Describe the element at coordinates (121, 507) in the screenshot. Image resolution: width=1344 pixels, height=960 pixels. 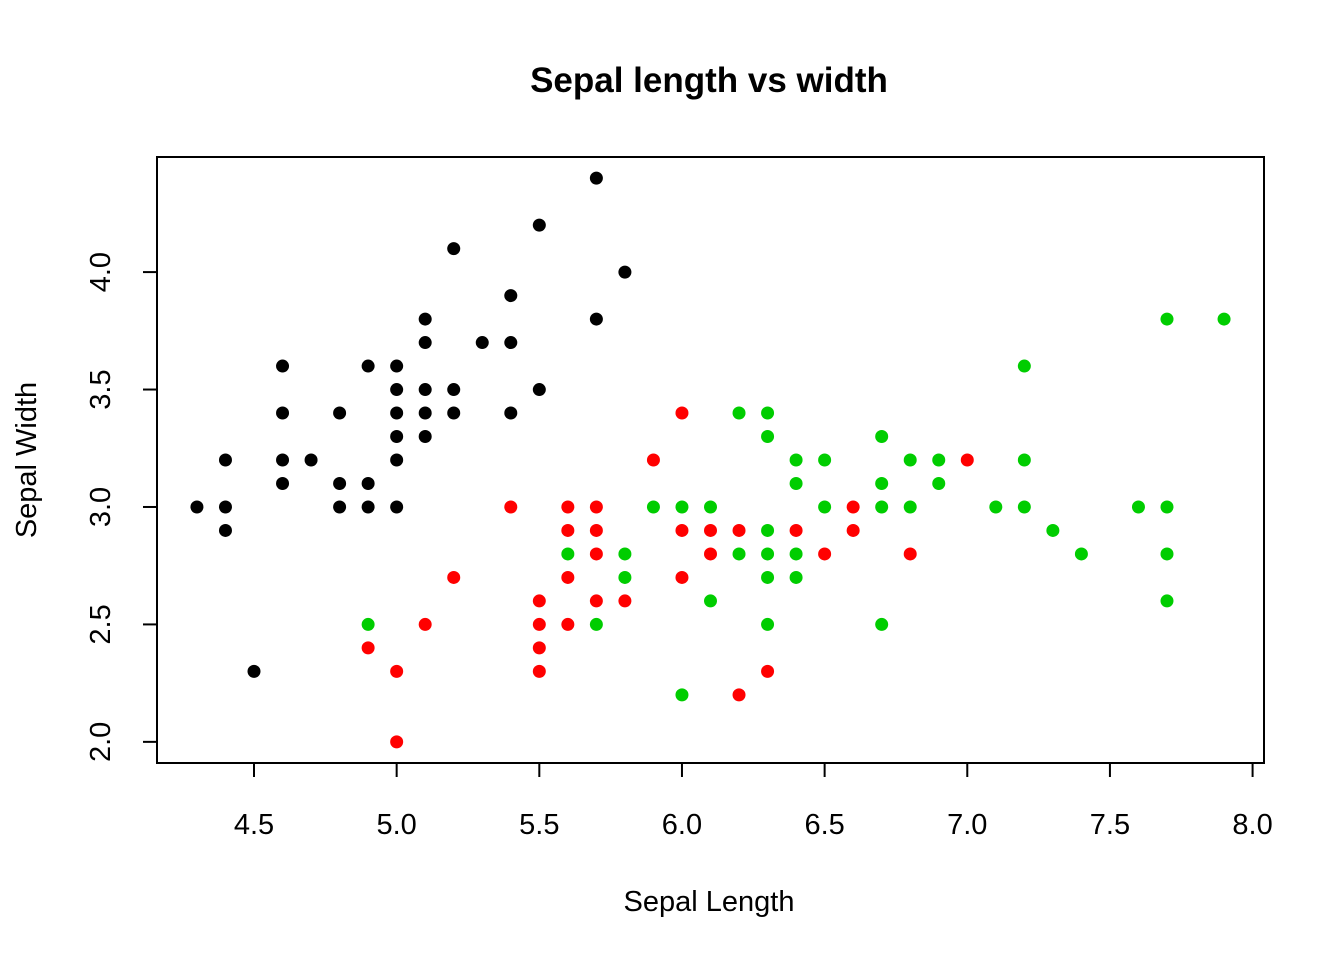
I see `y-axis: 2.0 2.5 3.0 3.5 4.0` at that location.